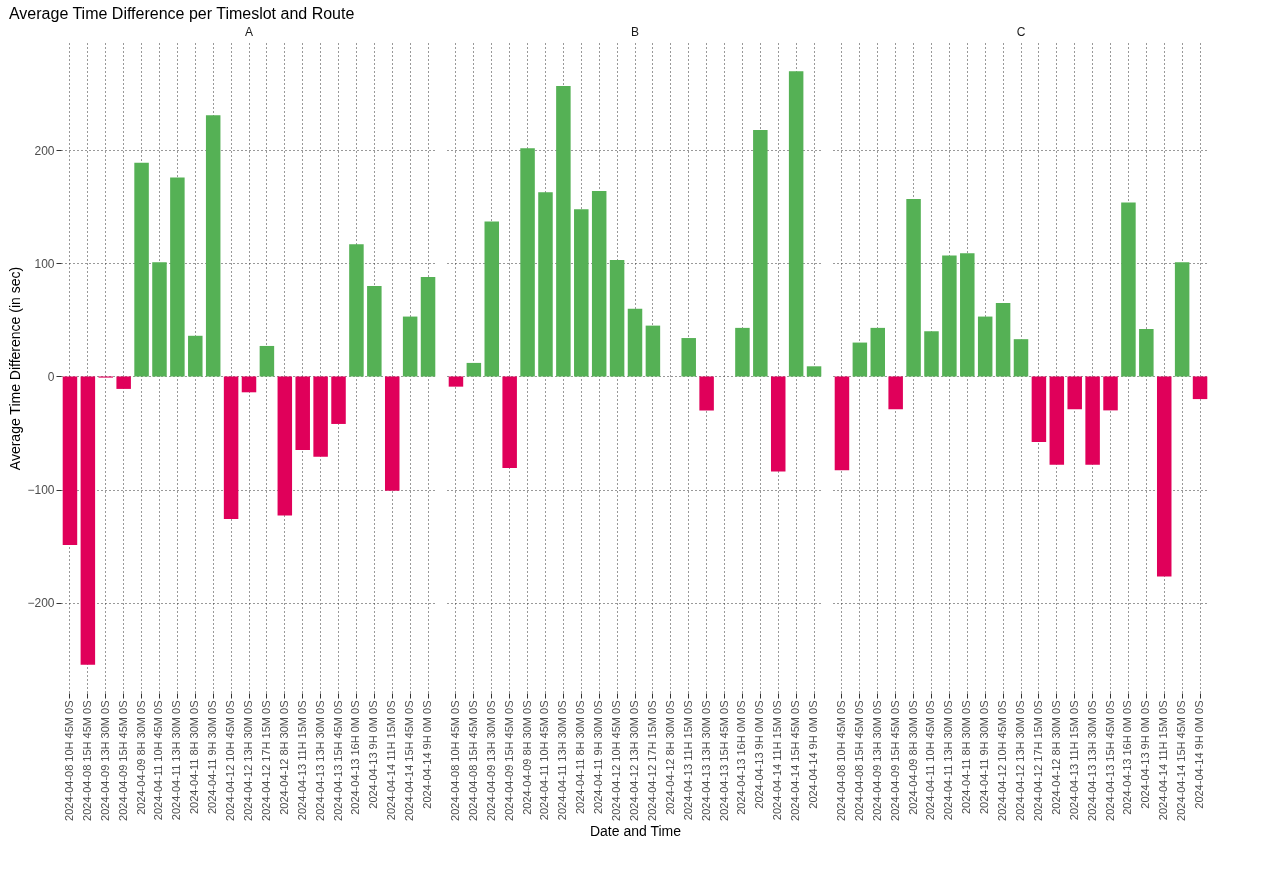  I want to click on chart-title: A, so click(249, 32).